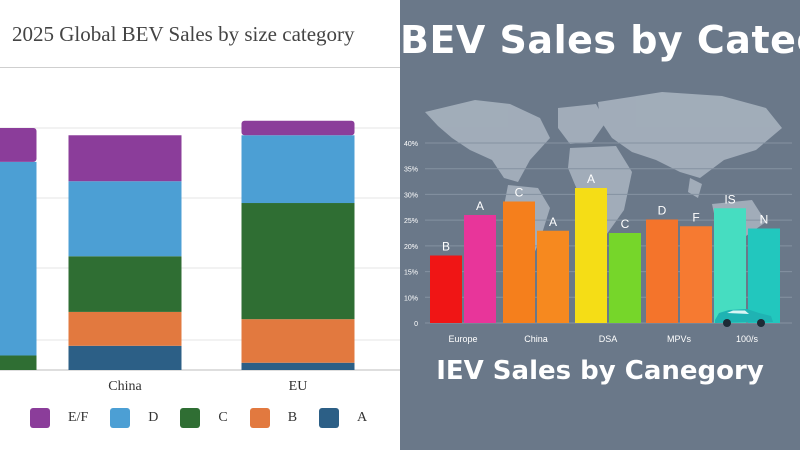  What do you see at coordinates (18, 362) in the screenshot?
I see `bar-segment-C-partial` at bounding box center [18, 362].